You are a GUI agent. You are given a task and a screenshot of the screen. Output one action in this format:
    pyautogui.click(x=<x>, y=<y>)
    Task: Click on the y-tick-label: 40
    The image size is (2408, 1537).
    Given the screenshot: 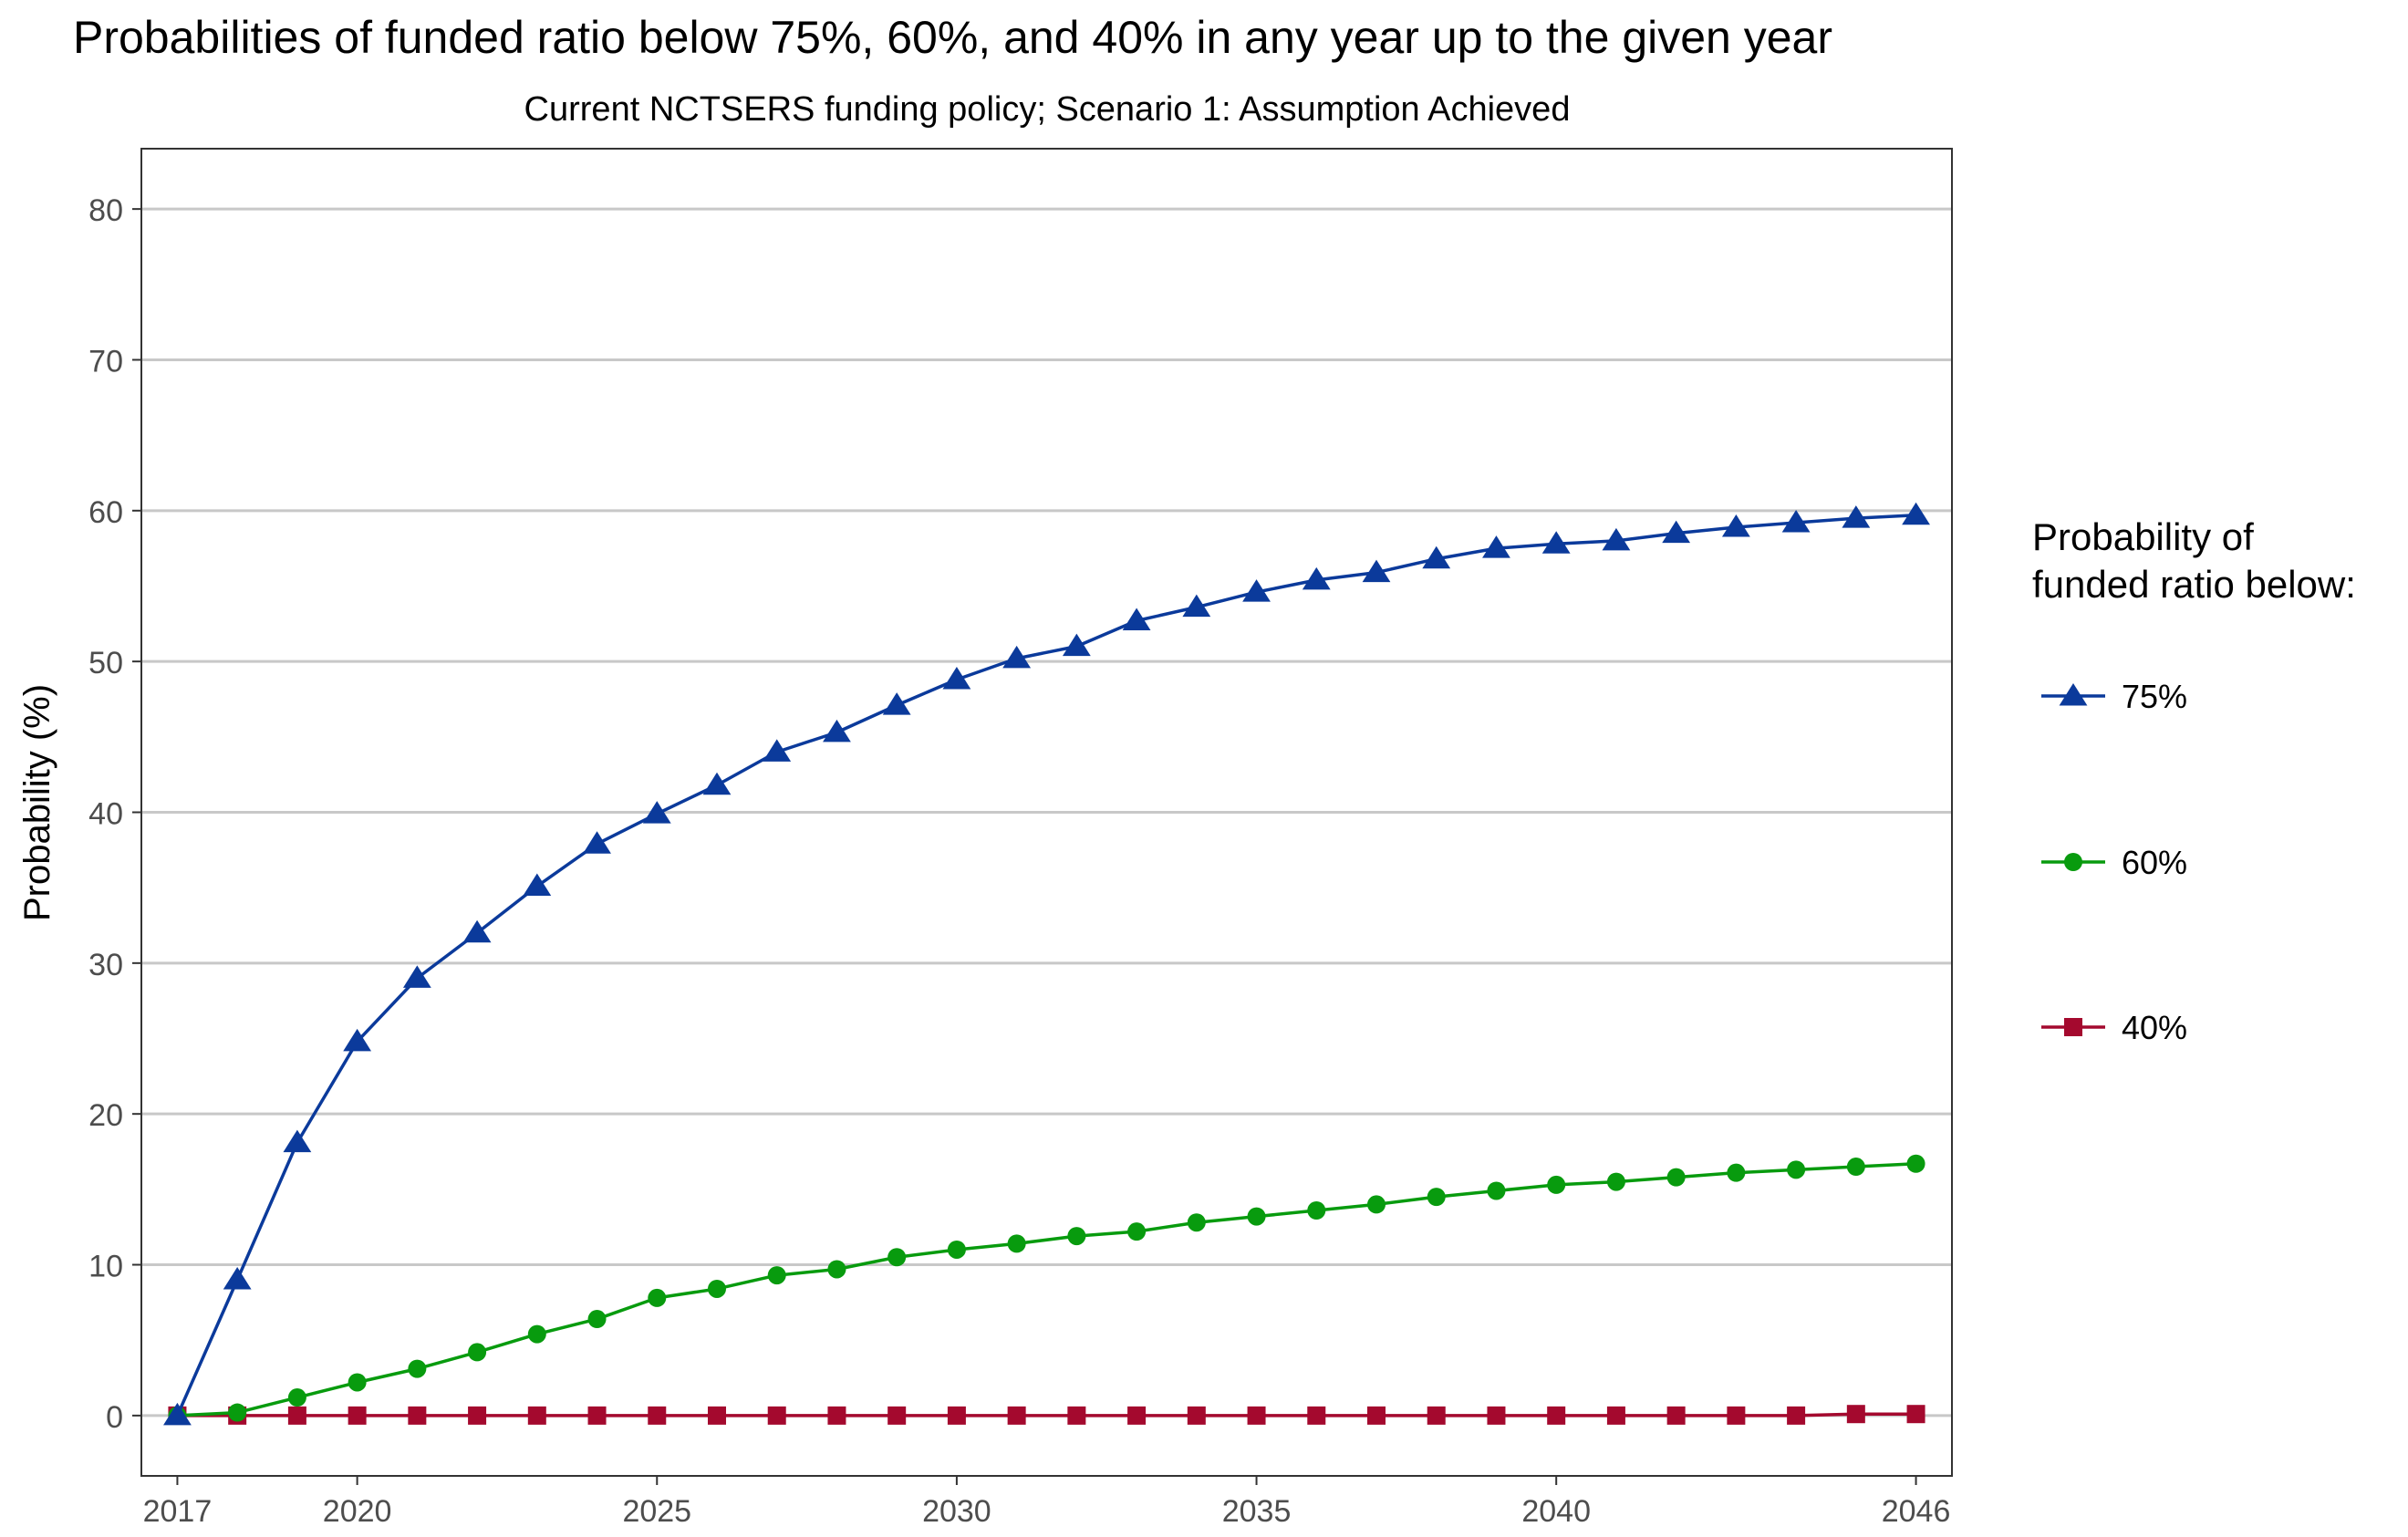 What is the action you would take?
    pyautogui.click(x=105, y=814)
    